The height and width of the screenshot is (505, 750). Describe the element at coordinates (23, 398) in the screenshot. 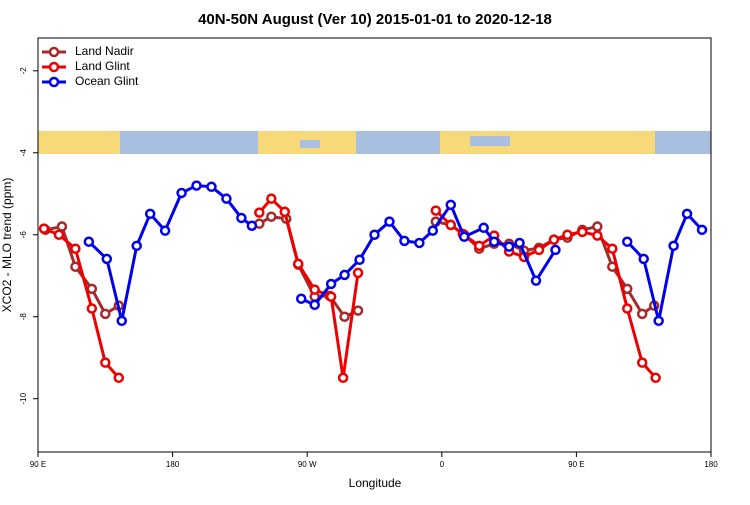

I see `y-tick-label: -10` at that location.